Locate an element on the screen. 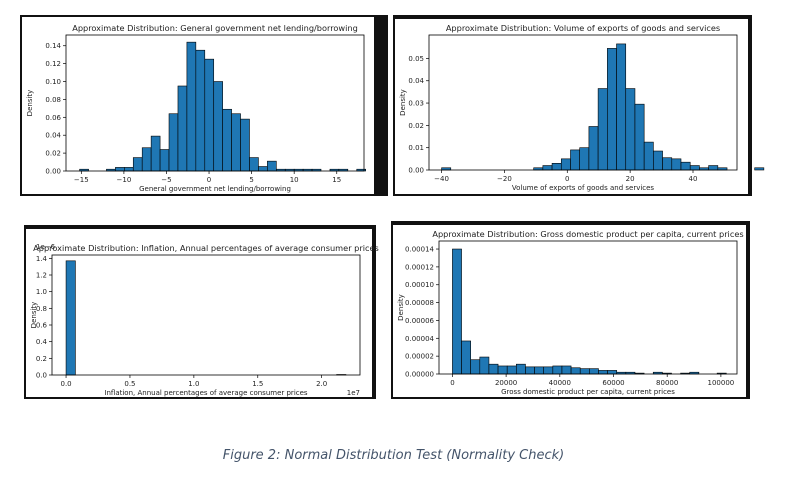 This screenshot has width=787, height=501. y-tick-label: 0.00002 is located at coordinates (419, 357).